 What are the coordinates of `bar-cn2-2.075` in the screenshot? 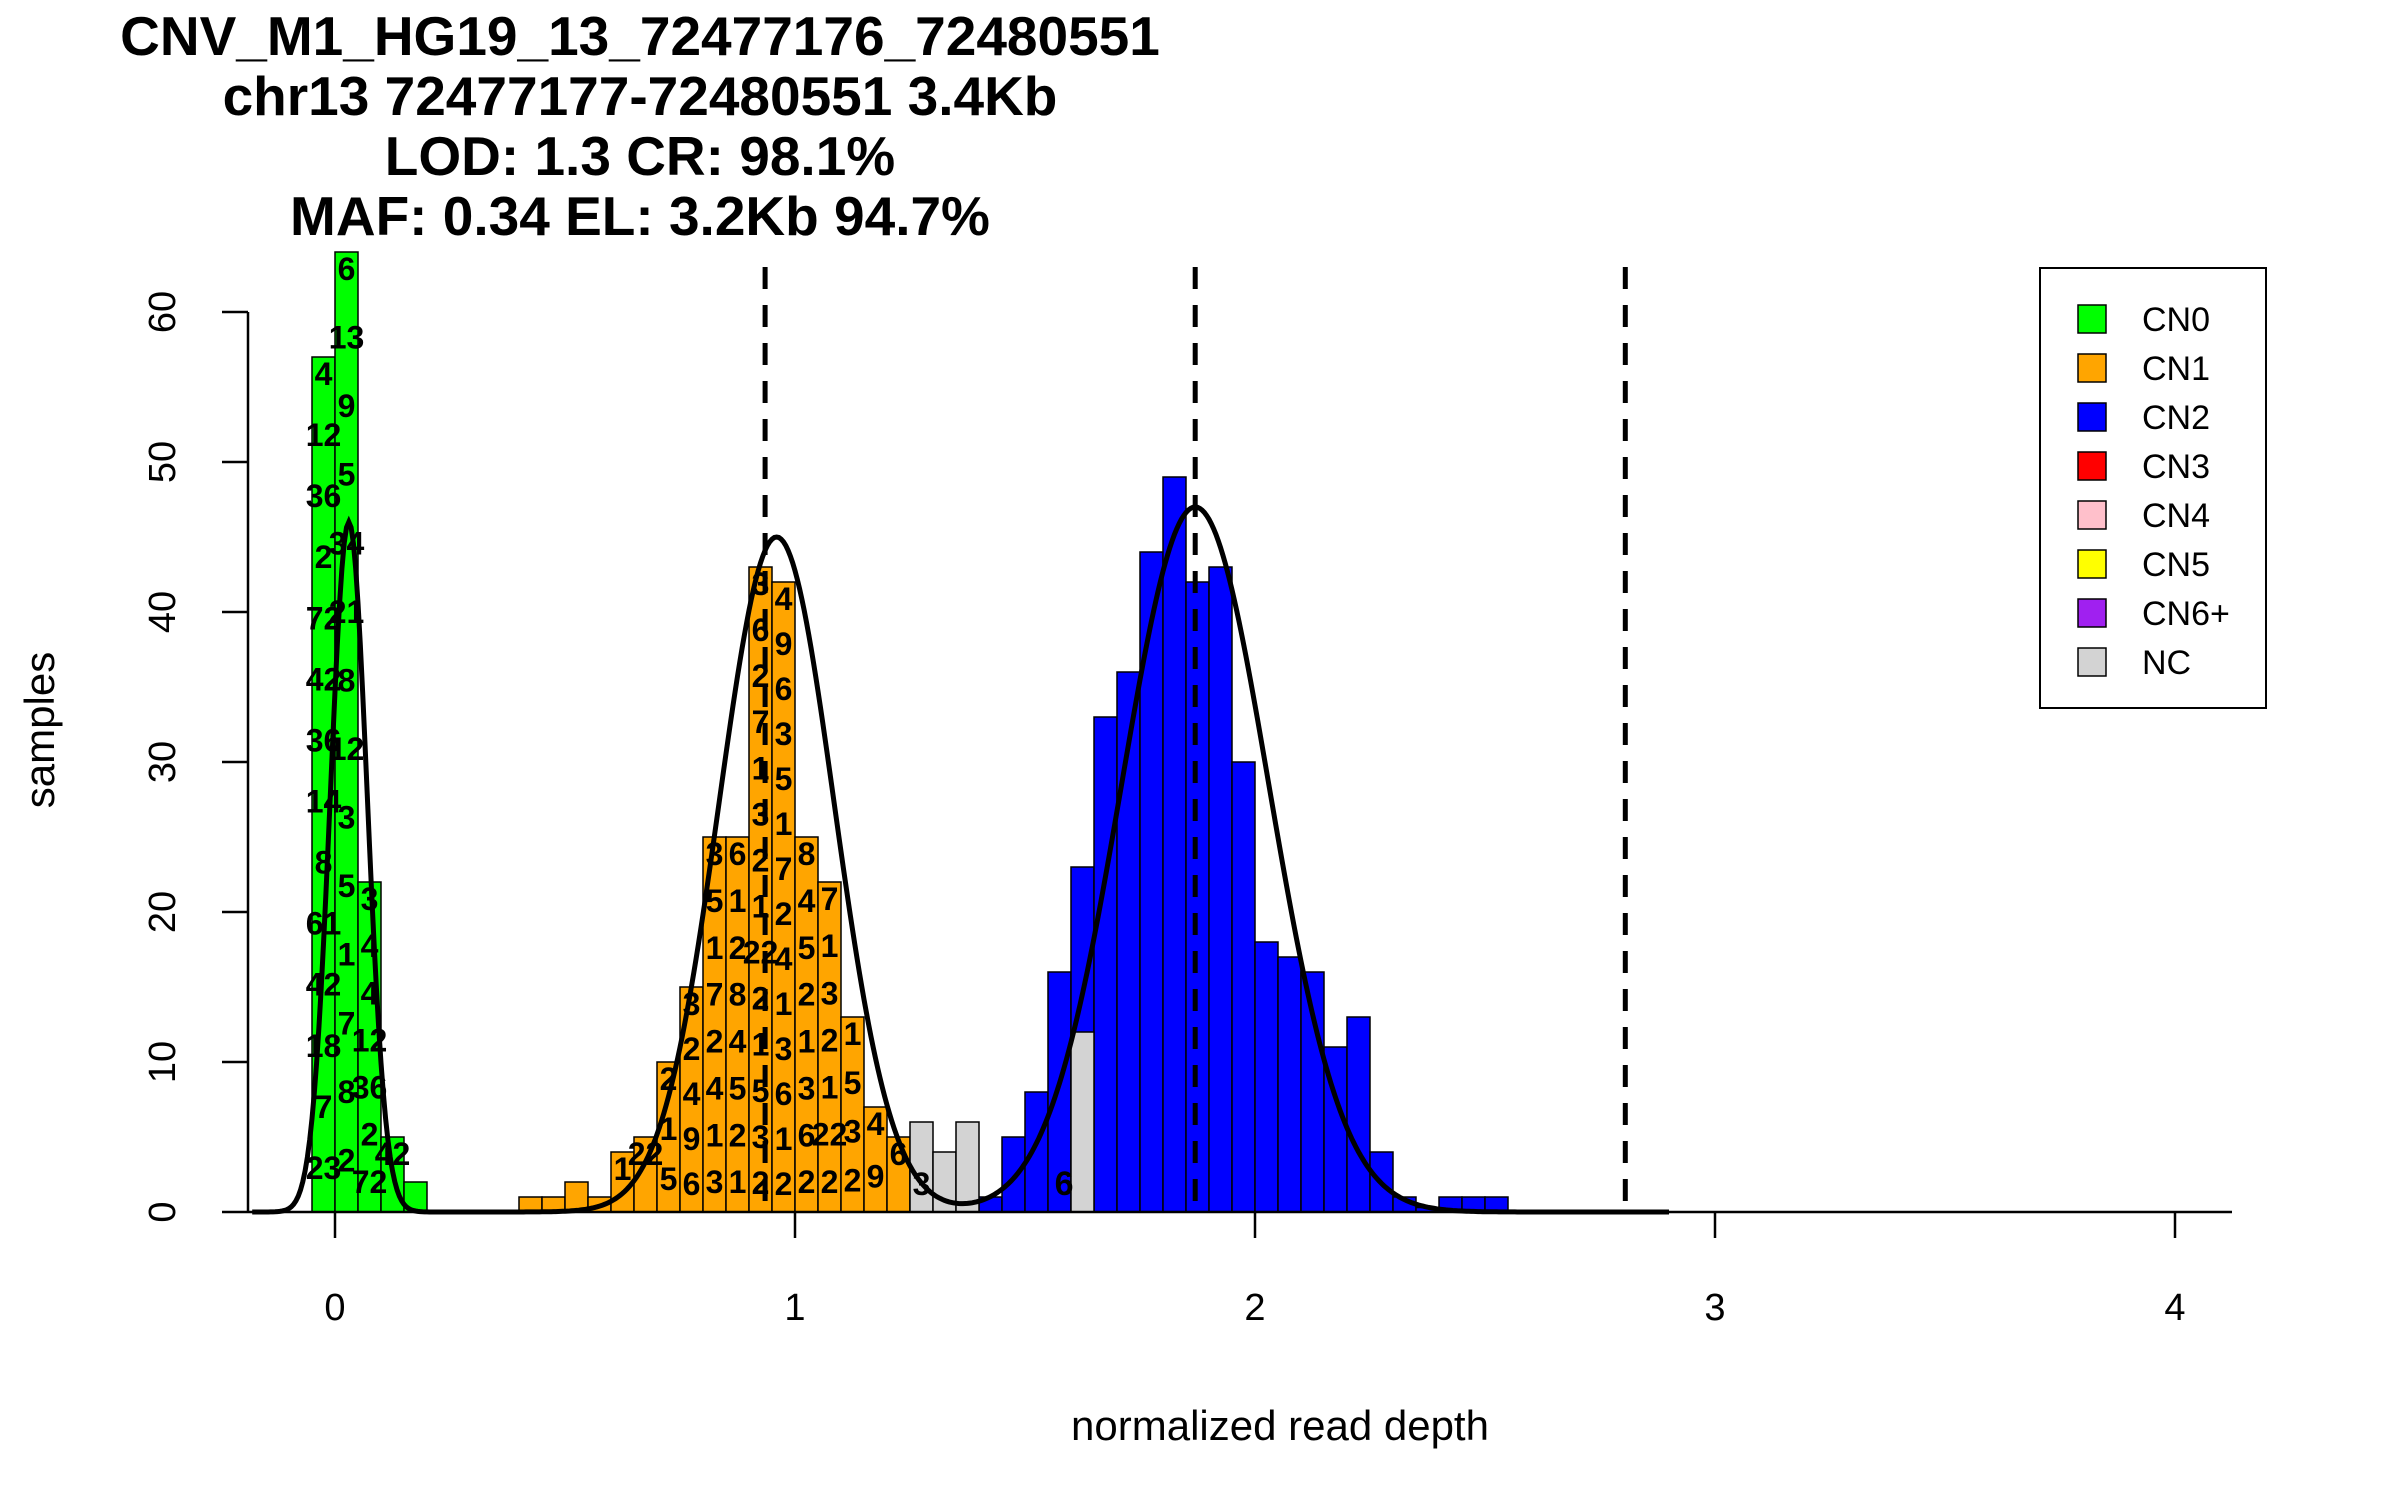 It's located at (1289, 1084).